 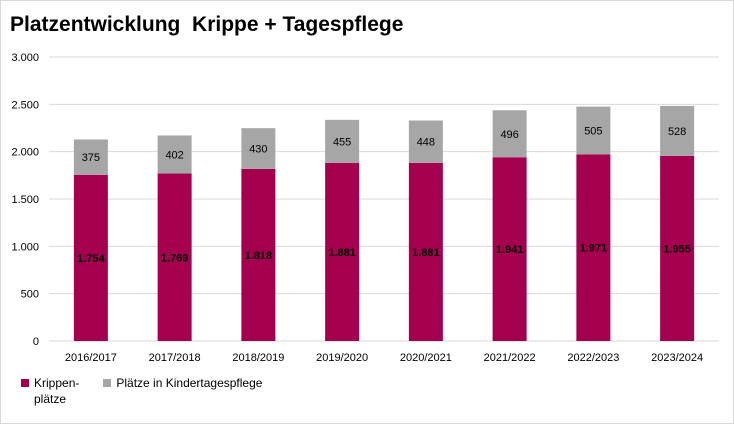 I want to click on data-label: 1.818, so click(x=259, y=256).